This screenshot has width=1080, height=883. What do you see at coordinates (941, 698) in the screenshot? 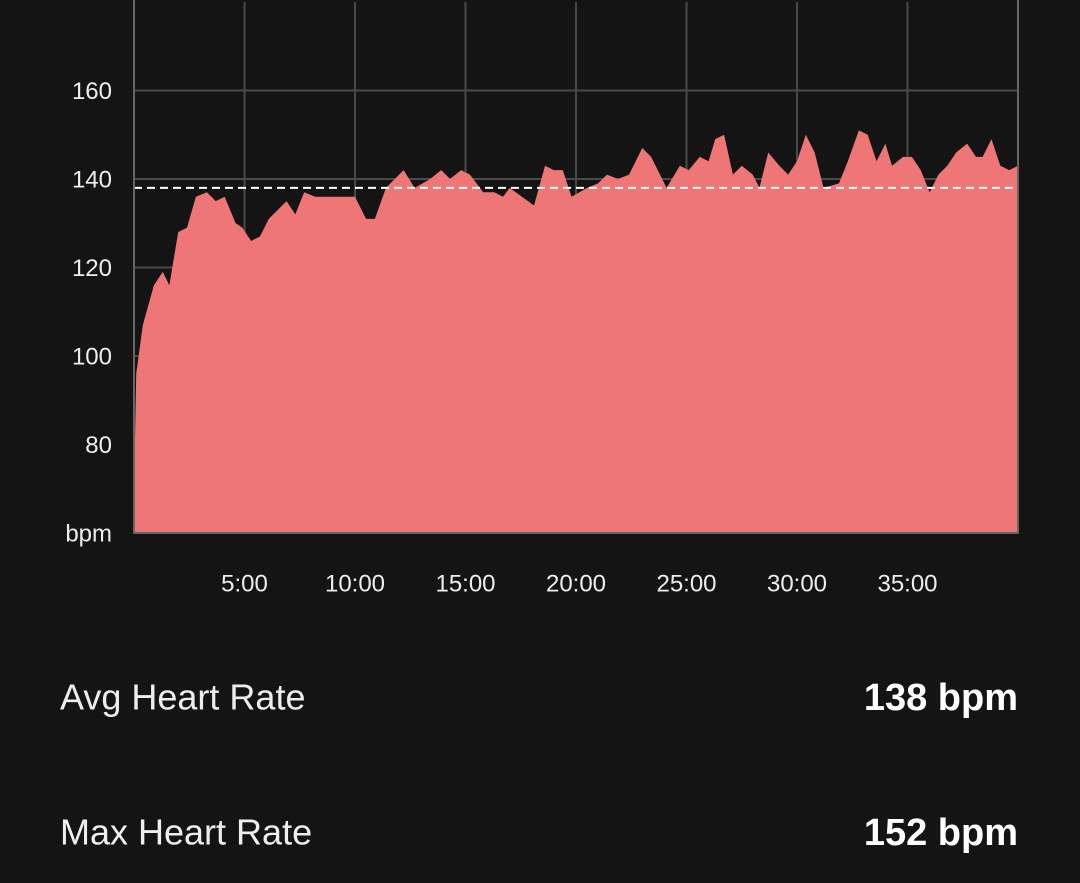
I see `stat-value: 138 bpm` at bounding box center [941, 698].